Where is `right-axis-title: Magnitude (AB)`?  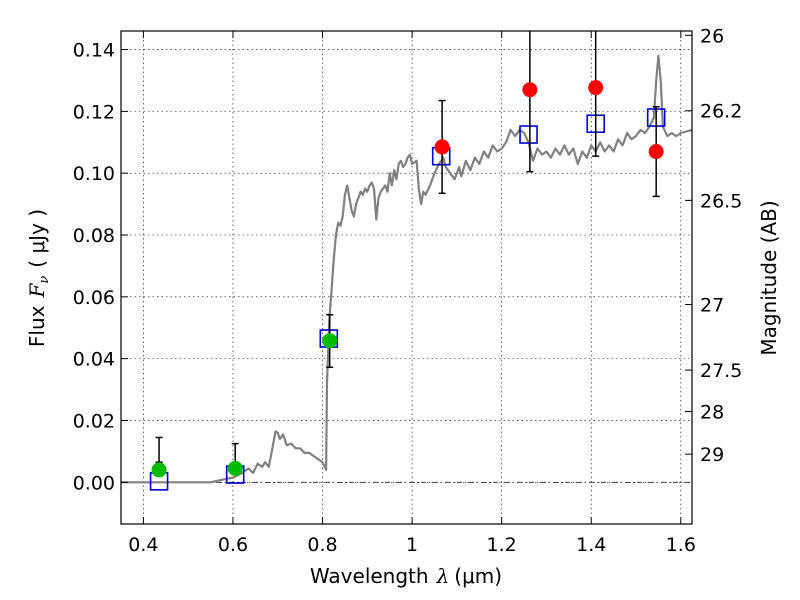
right-axis-title: Magnitude (AB) is located at coordinates (769, 277).